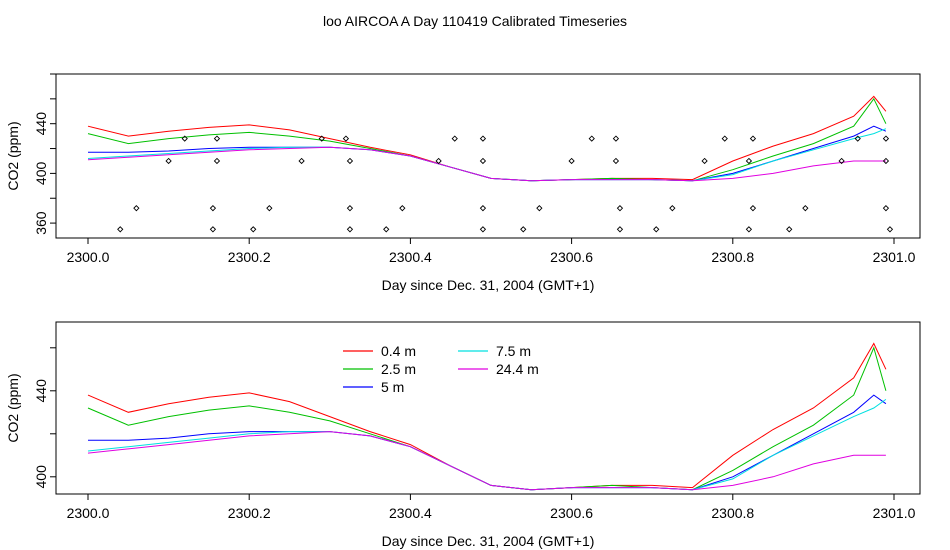 The height and width of the screenshot is (550, 950). What do you see at coordinates (41, 223) in the screenshot?
I see `y-tick-label: 360` at bounding box center [41, 223].